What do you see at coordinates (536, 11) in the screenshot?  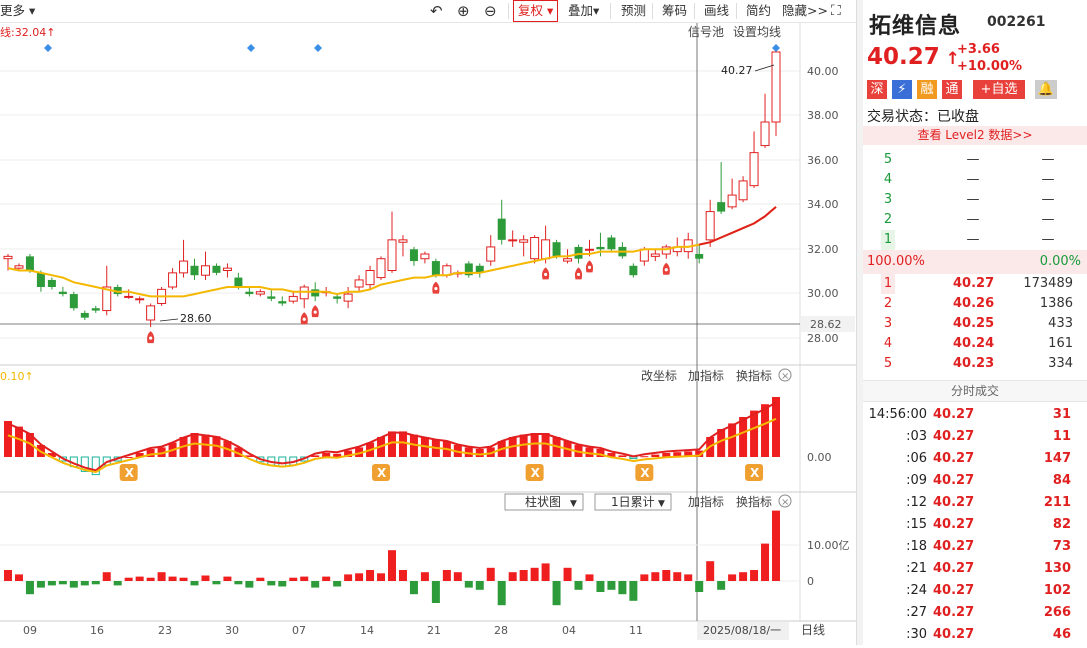 I see `fuquan-button: 复权 ▾` at bounding box center [536, 11].